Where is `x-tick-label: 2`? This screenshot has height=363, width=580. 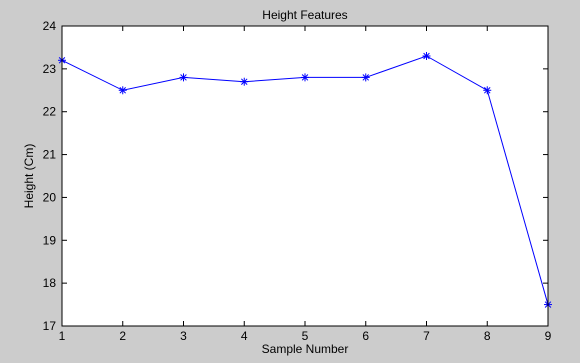
x-tick-label: 2 is located at coordinates (122, 336).